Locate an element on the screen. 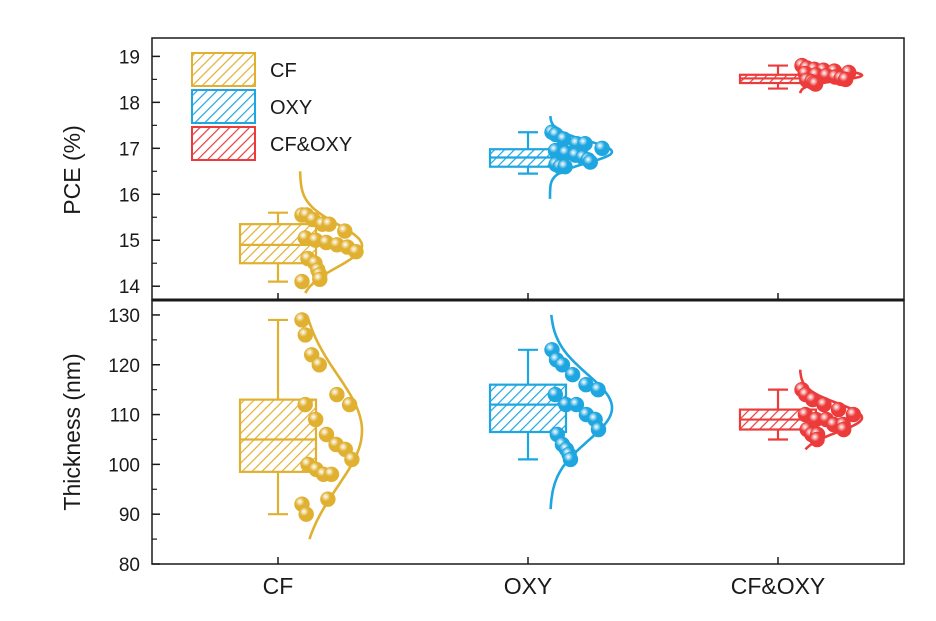  thickness-oxy-density-curve is located at coordinates (581, 412).